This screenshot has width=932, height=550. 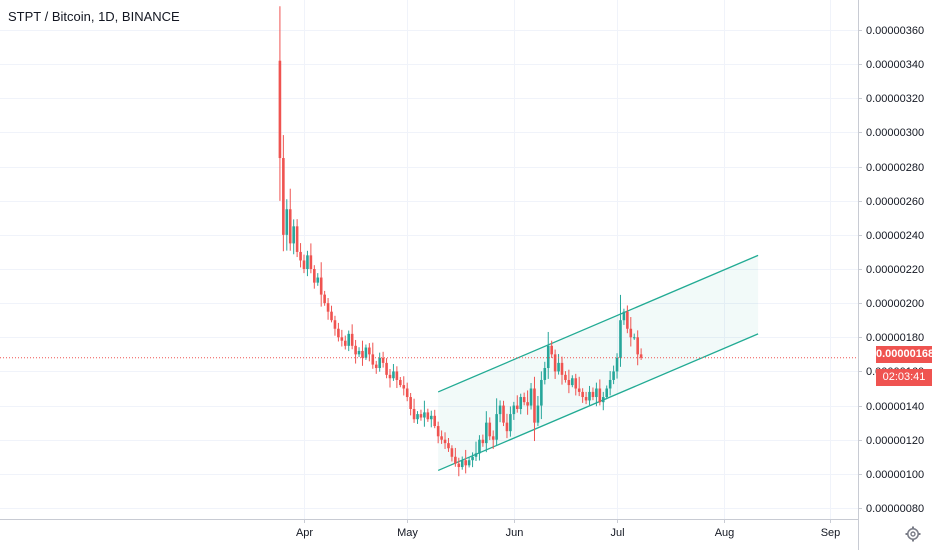 I want to click on price-axis-label: 0.00000080, so click(x=895, y=509).